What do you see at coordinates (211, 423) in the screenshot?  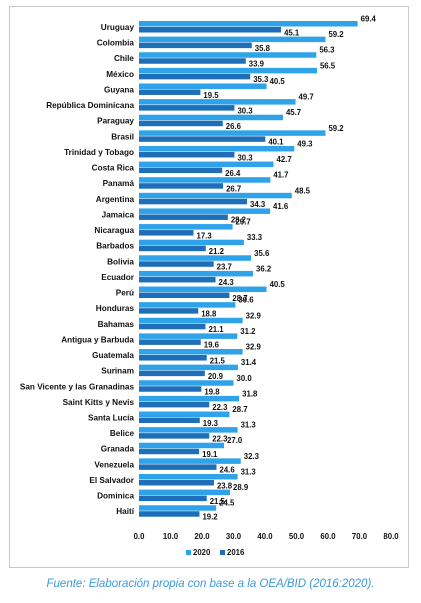 I see `data-label-2016: 19.3` at bounding box center [211, 423].